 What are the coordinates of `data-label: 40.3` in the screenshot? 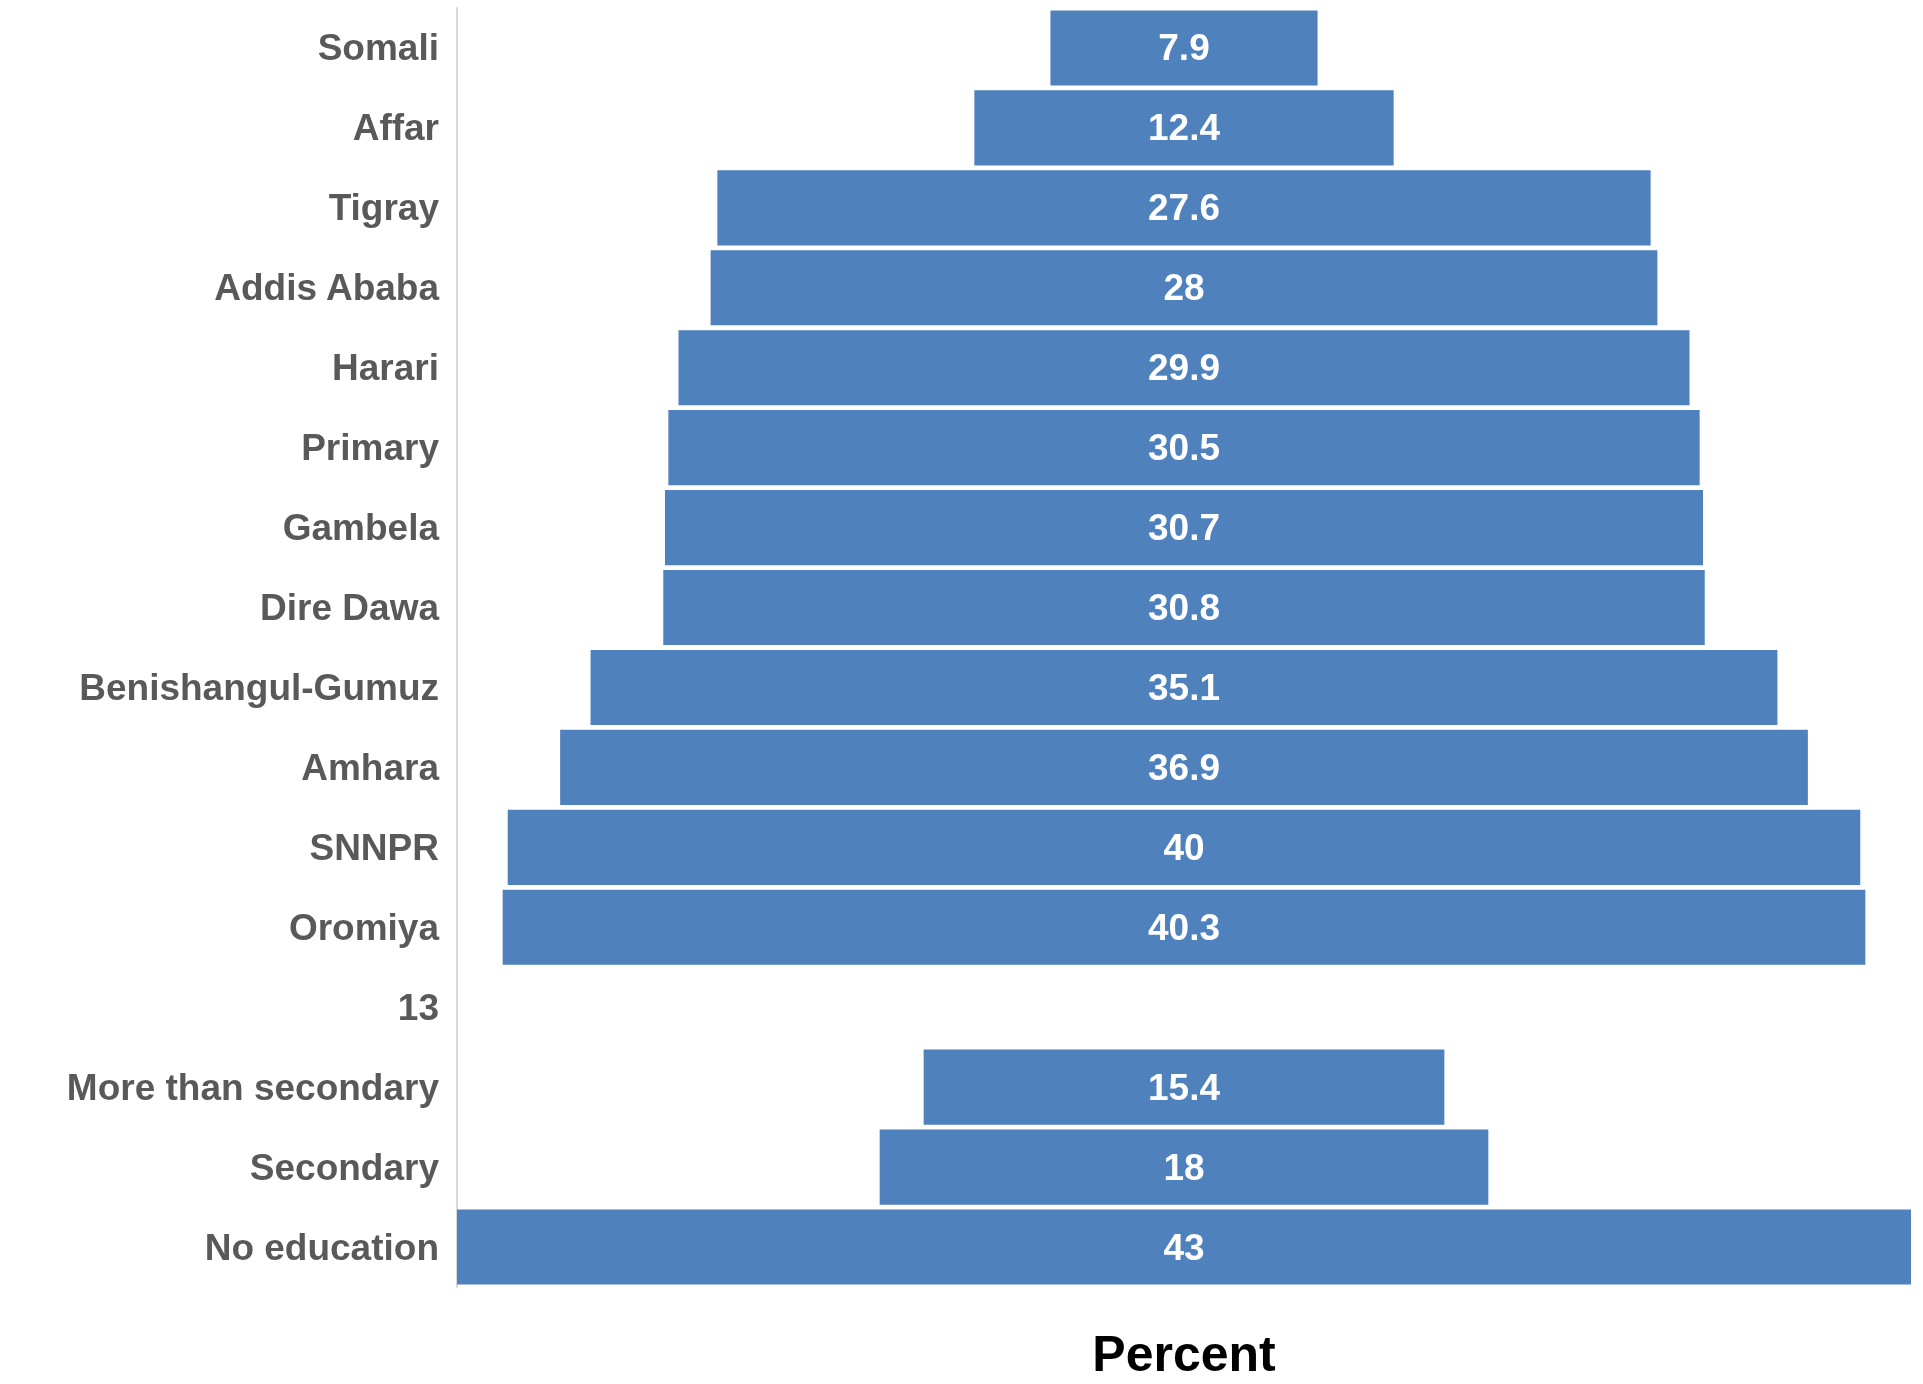 It's located at (1184, 927).